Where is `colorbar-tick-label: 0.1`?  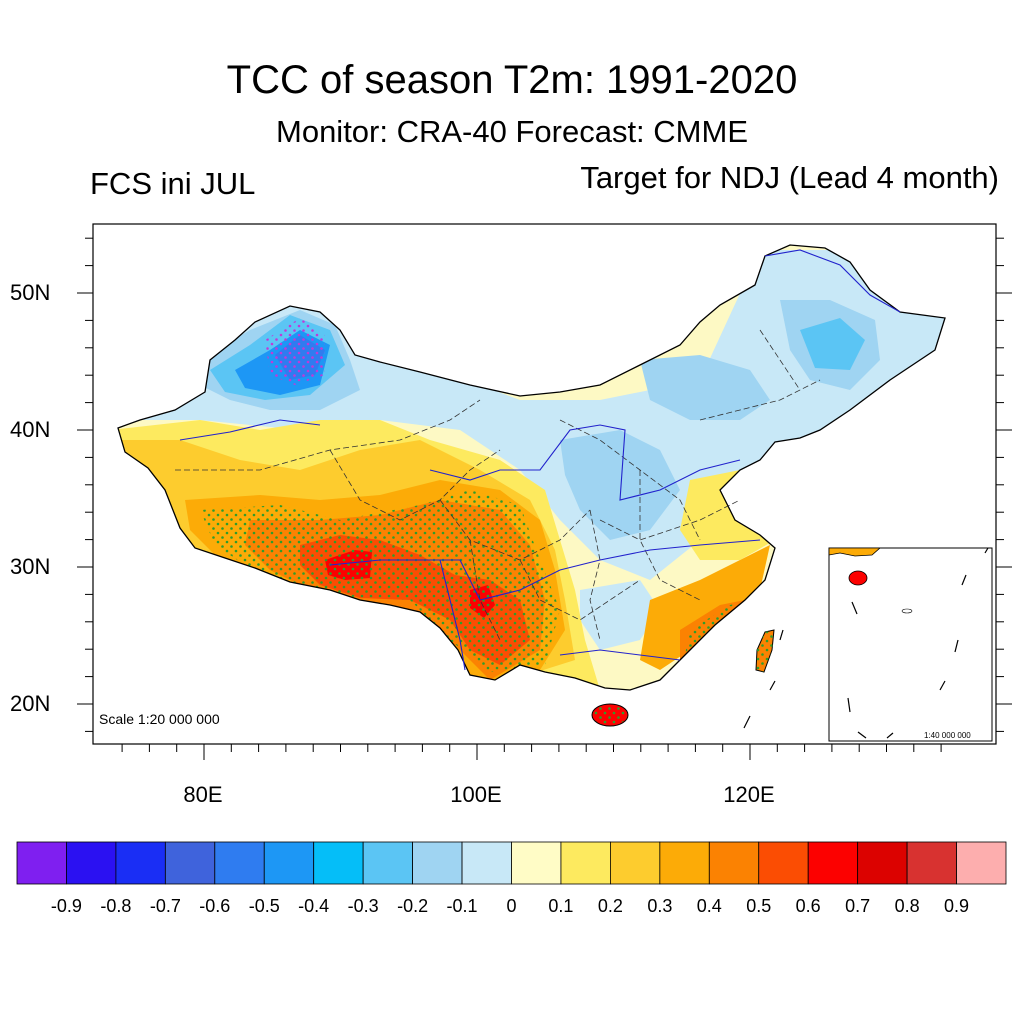 colorbar-tick-label: 0.1 is located at coordinates (561, 906).